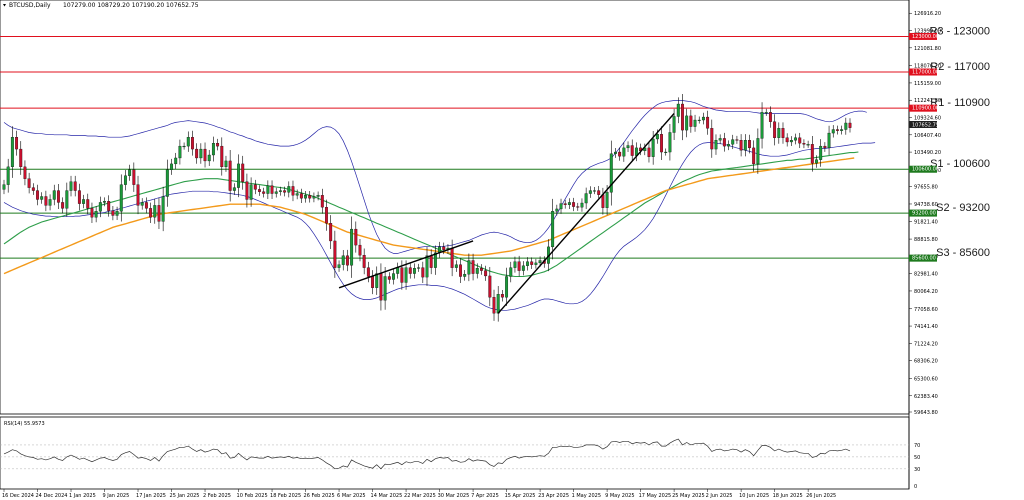  Describe the element at coordinates (82, 496) in the screenshot. I see `x-tick-label: 1 Jan 2025` at that location.